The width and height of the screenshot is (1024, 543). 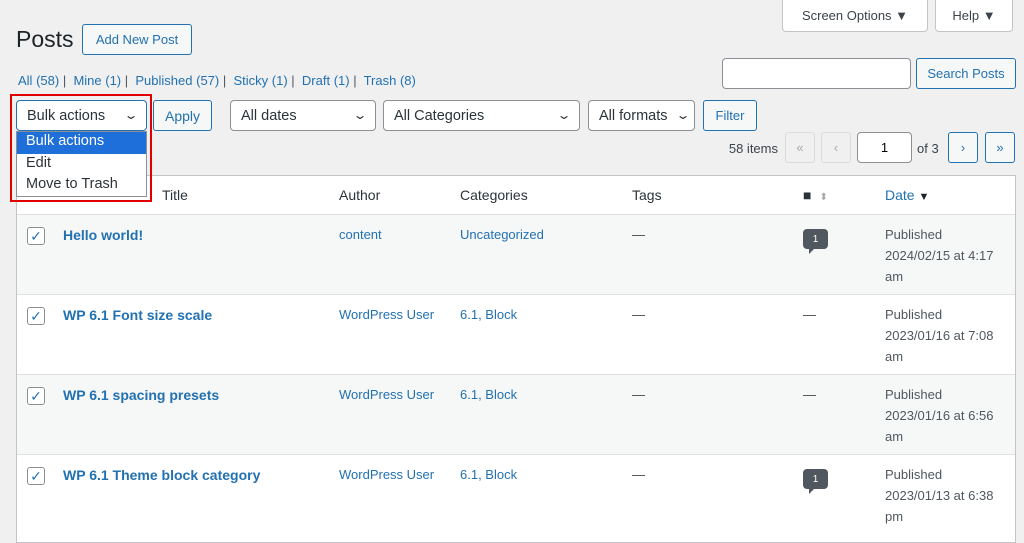 I want to click on prev-page-button: ‹, so click(x=836, y=147).